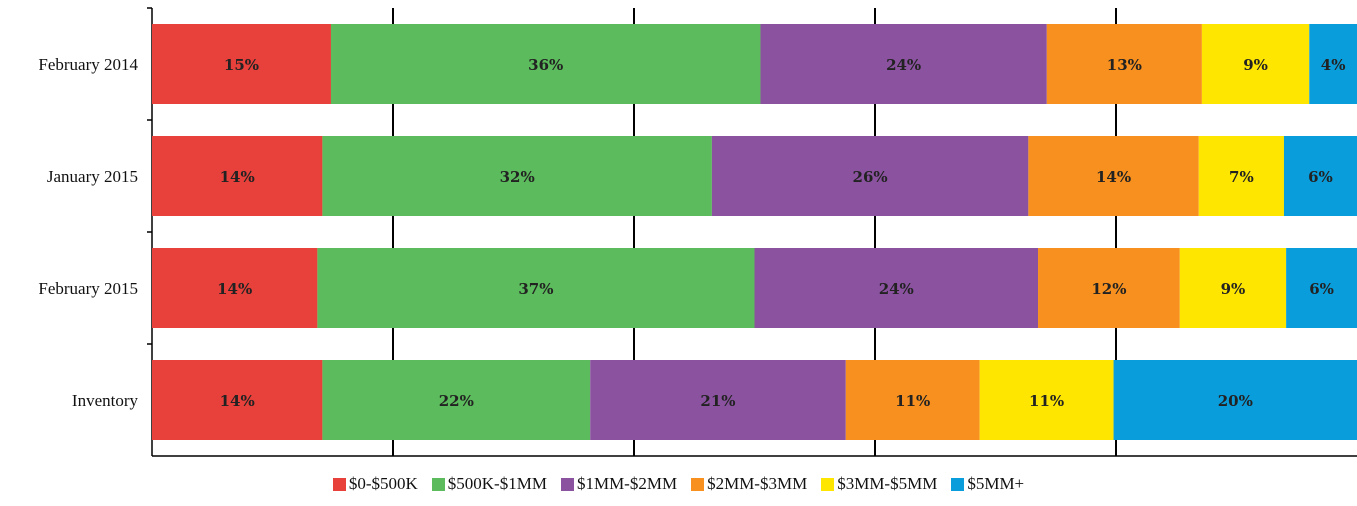 The width and height of the screenshot is (1357, 506). What do you see at coordinates (757, 483) in the screenshot?
I see `legend-label: $2MM-$3MM` at bounding box center [757, 483].